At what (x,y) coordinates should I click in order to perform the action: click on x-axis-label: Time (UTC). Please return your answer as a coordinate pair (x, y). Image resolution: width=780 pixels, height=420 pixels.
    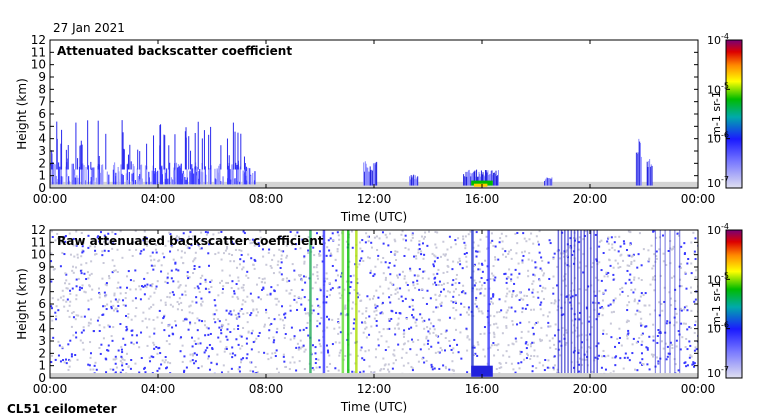
    Looking at the image, I should click on (373, 407).